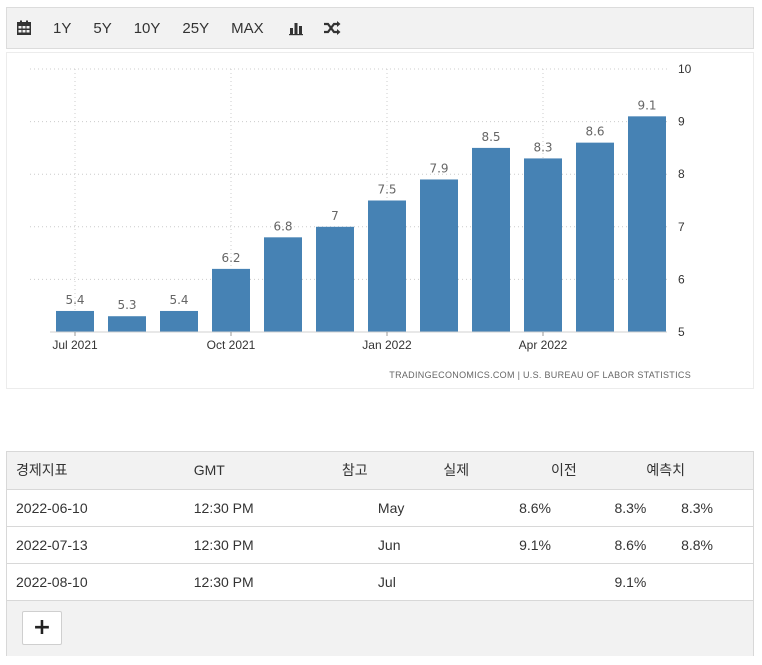 Image resolution: width=762 pixels, height=665 pixels. Describe the element at coordinates (598, 471) in the screenshot. I see `header-previous: 이전` at that location.